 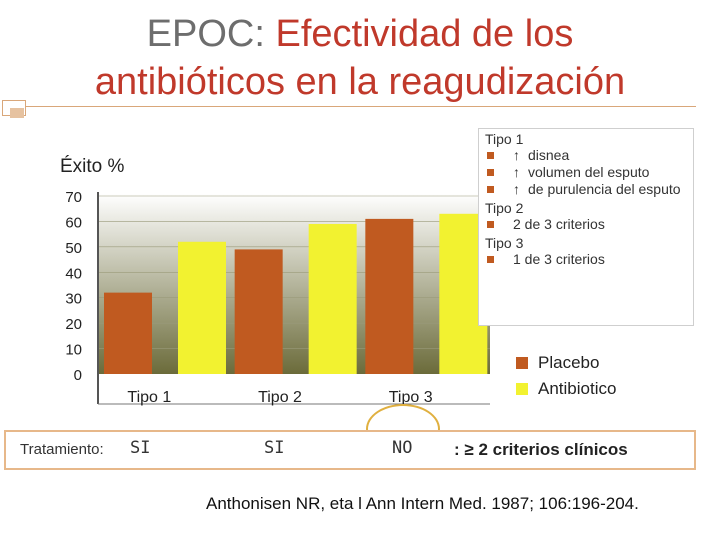 I want to click on treatment-note: : ≥ 2 criterios clínicos, so click(x=541, y=449).